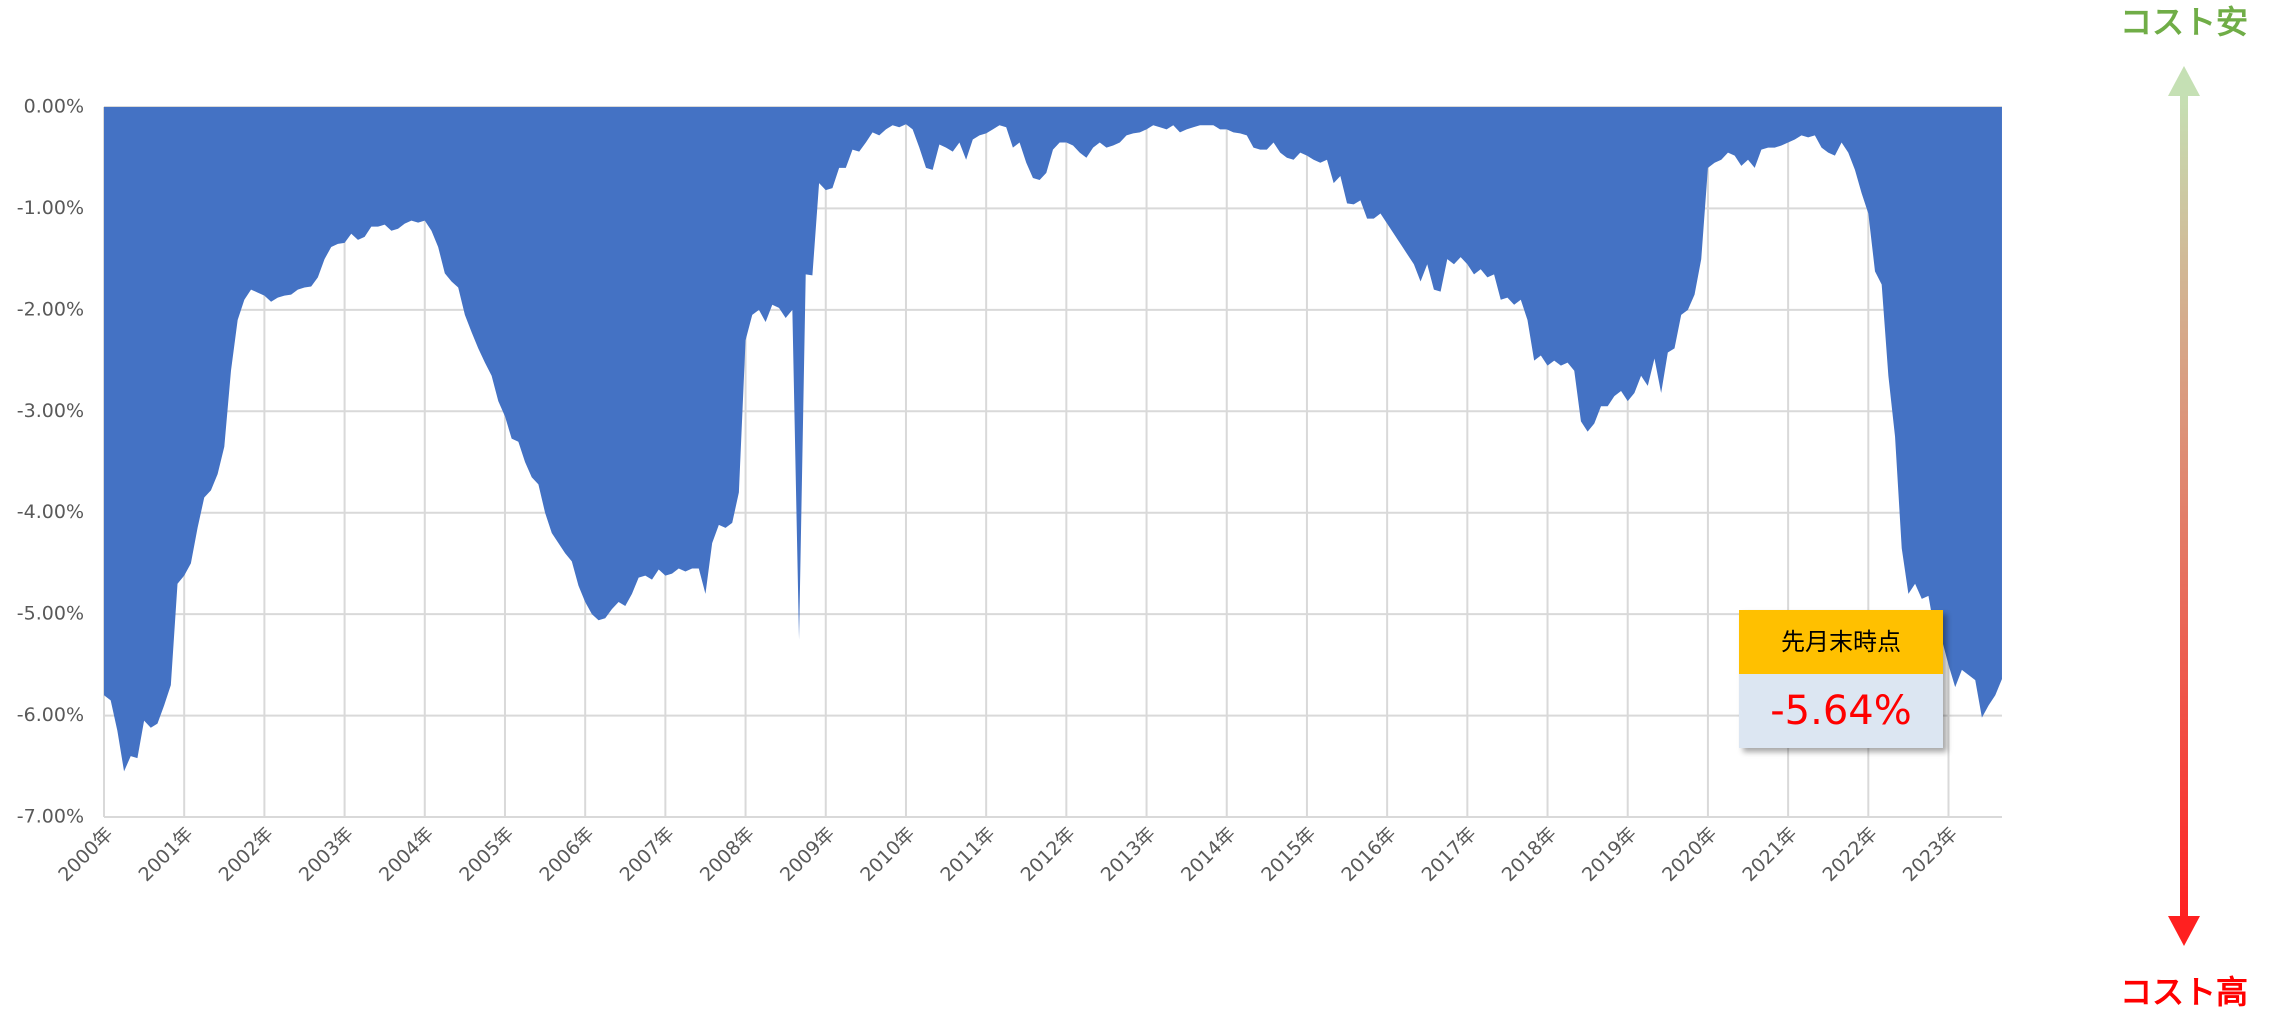 The width and height of the screenshot is (2272, 1013). What do you see at coordinates (50, 817) in the screenshot?
I see `y-tick-label: -7.00%` at bounding box center [50, 817].